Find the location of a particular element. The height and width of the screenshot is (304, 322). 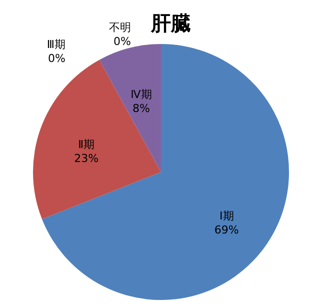

chart-title: 肝臓 is located at coordinates (170, 23).